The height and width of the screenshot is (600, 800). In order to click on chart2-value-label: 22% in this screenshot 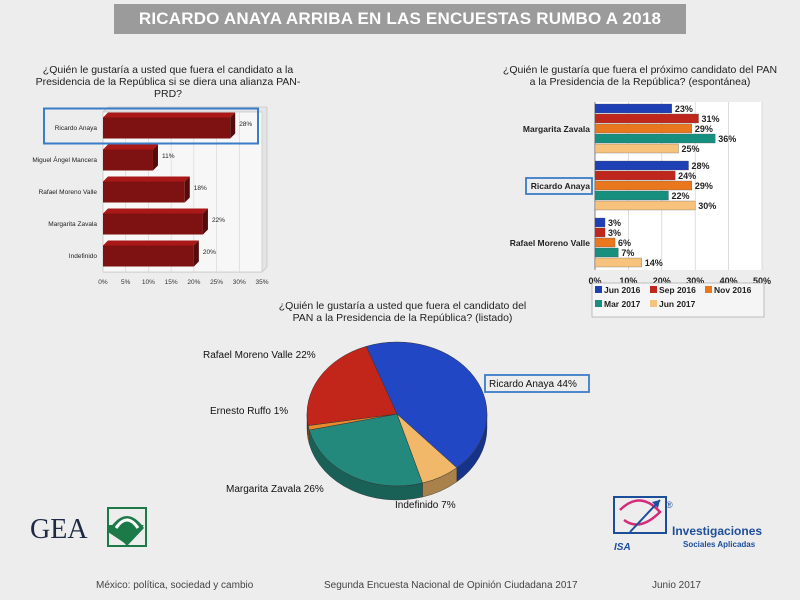, I will do `click(680, 196)`.